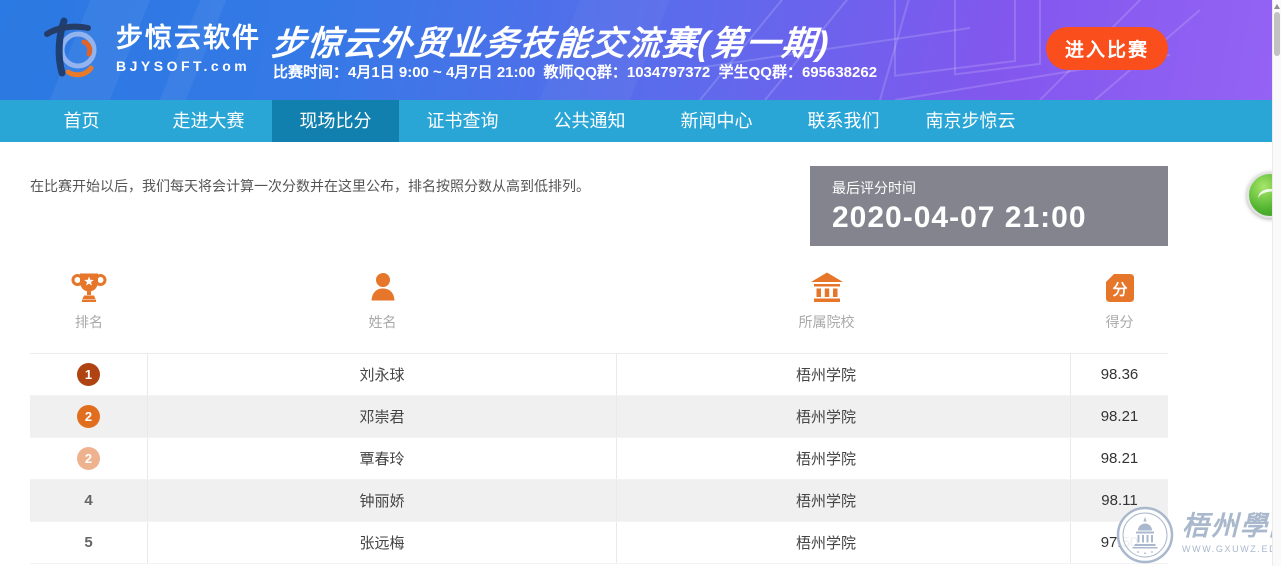  I want to click on name-cell: 刘永球, so click(382, 374).